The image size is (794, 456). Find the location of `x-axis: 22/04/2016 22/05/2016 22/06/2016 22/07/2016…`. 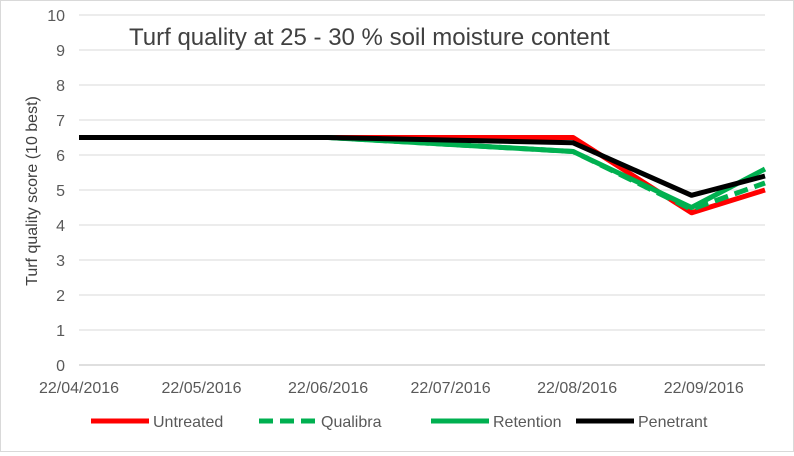

x-axis: 22/04/2016 22/05/2016 22/06/2016 22/07/2016… is located at coordinates (391, 388).